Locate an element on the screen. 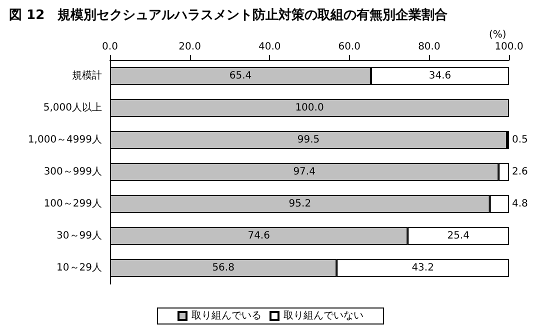 The image size is (541, 328). legend-label: 取り組んでいない is located at coordinates (324, 316).